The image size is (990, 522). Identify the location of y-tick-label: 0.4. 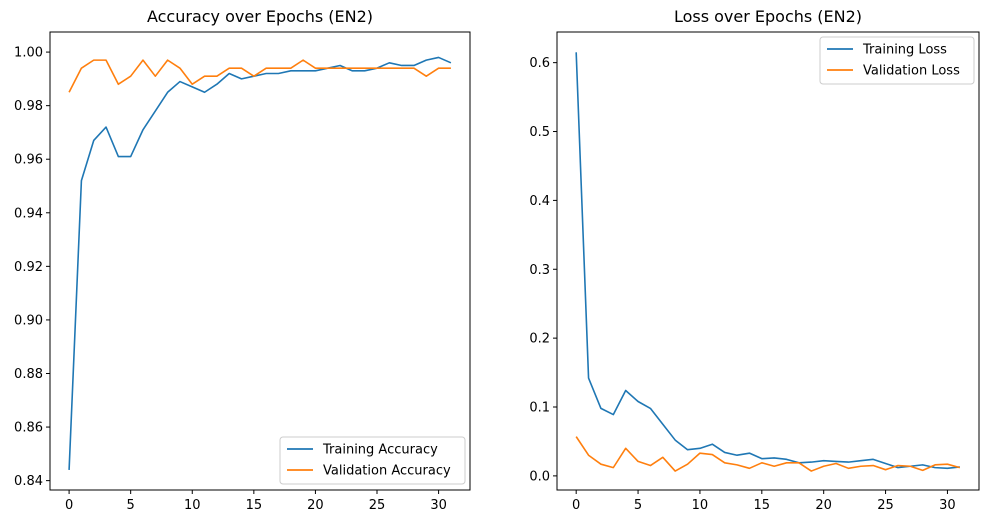
(539, 201).